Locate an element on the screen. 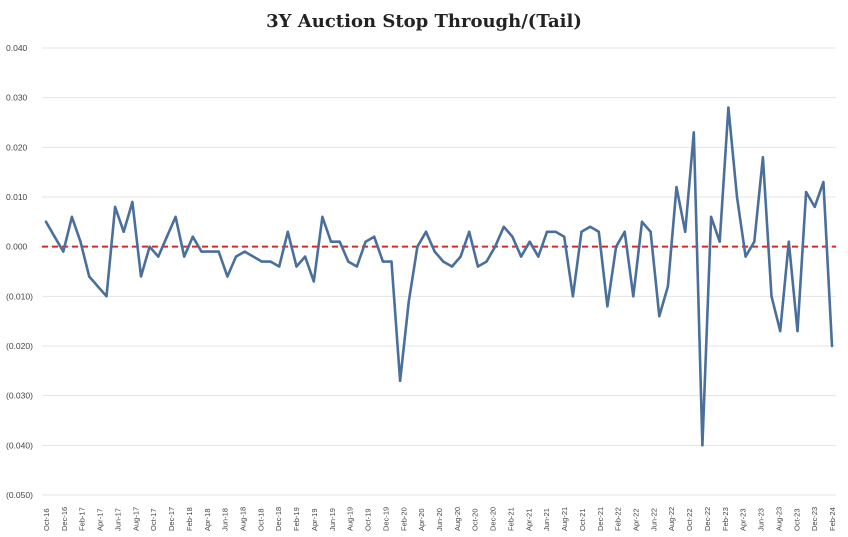  x-tick-label: Dec-18 is located at coordinates (278, 519).